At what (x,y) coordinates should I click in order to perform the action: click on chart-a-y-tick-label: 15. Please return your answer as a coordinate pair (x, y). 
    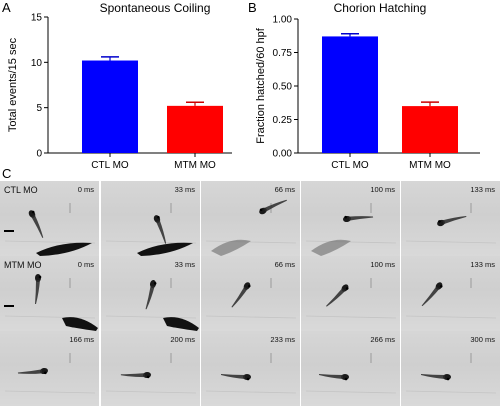
    Looking at the image, I should click on (37, 18).